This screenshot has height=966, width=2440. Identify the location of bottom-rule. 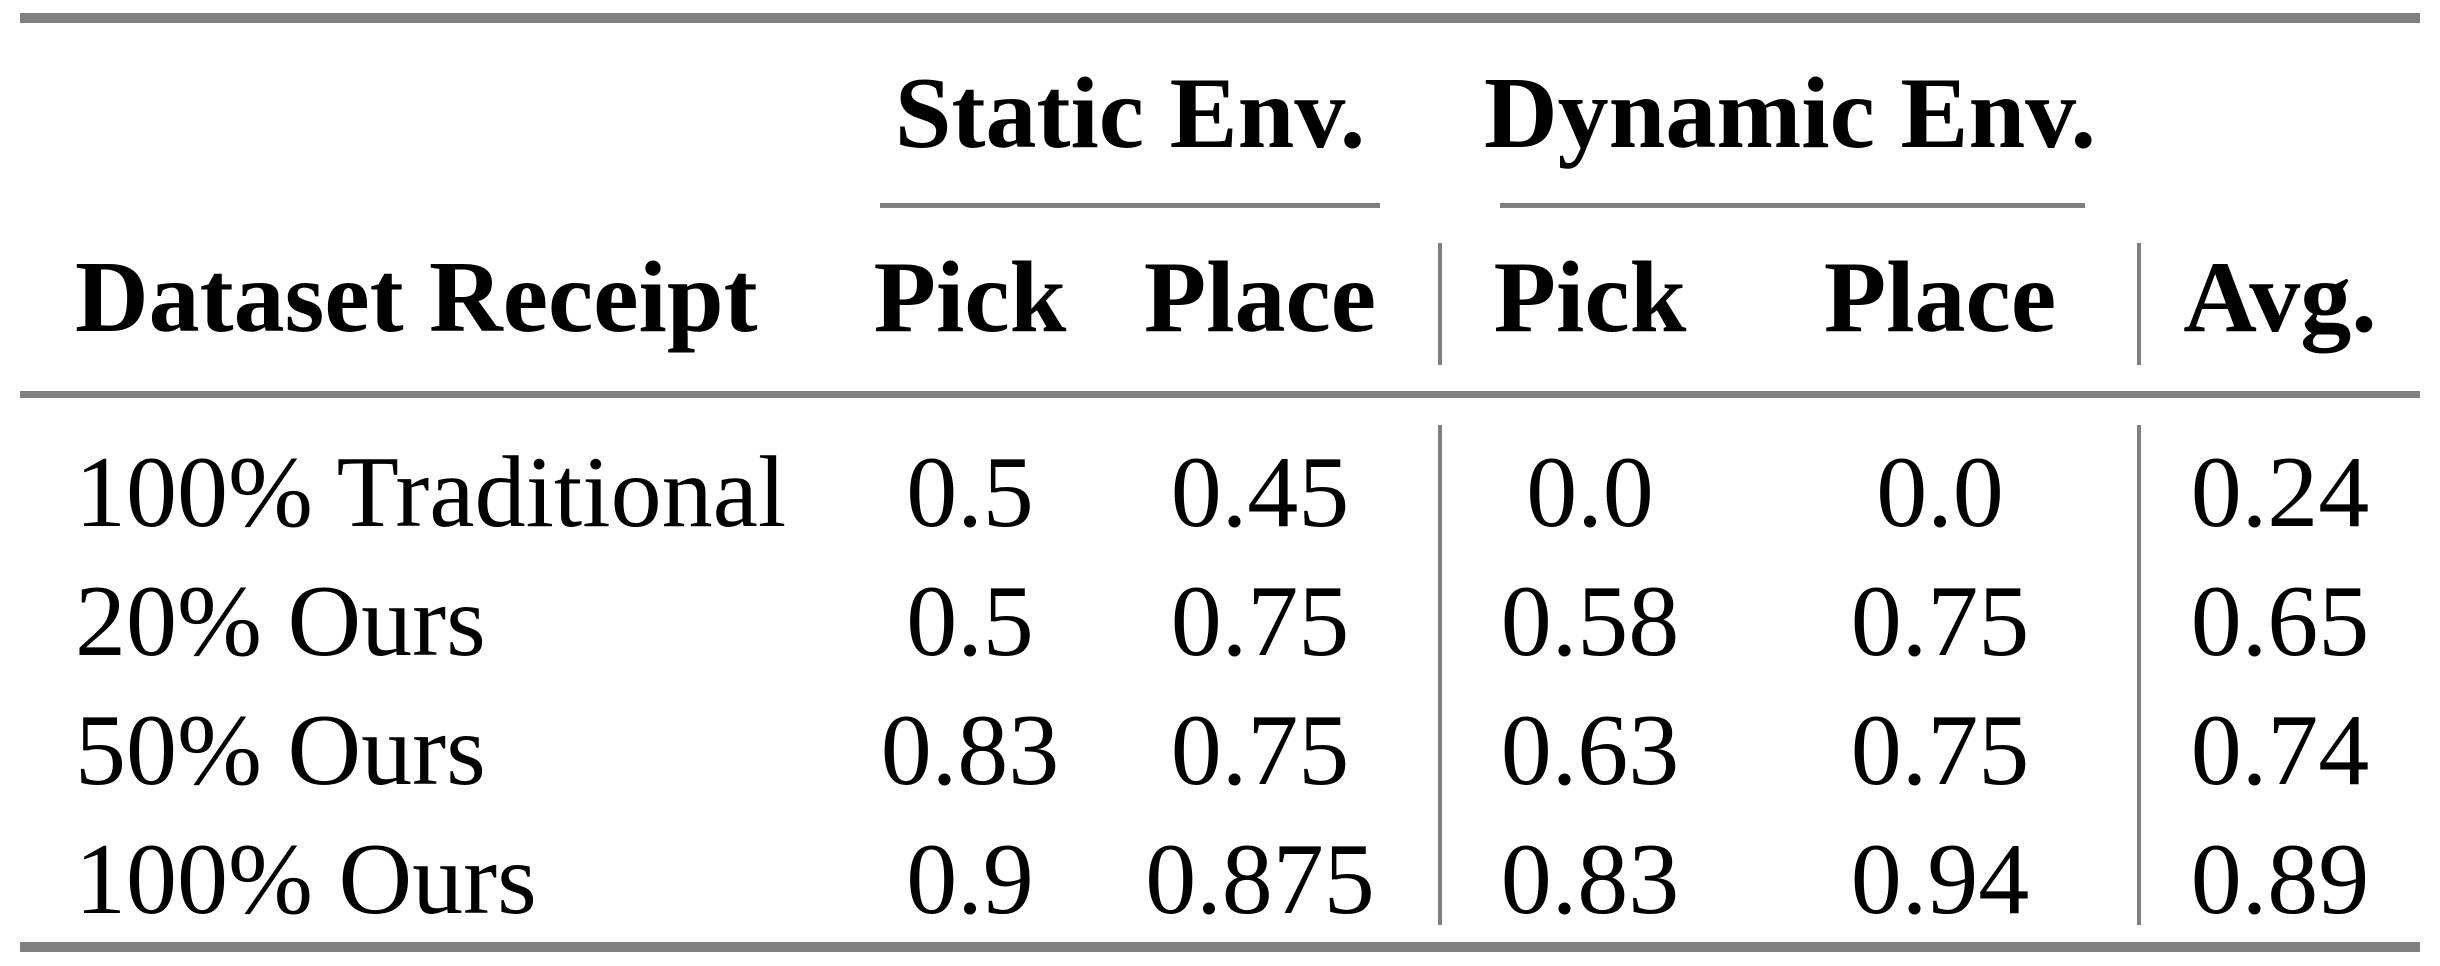
(1220, 947).